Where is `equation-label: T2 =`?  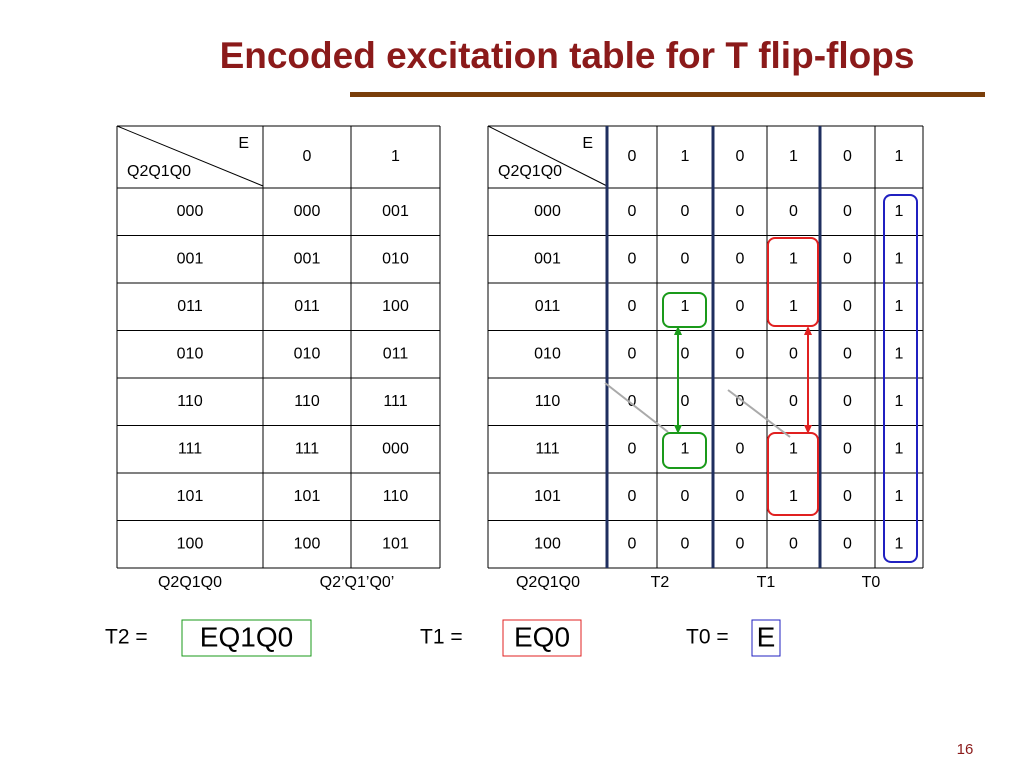 equation-label: T2 = is located at coordinates (126, 637).